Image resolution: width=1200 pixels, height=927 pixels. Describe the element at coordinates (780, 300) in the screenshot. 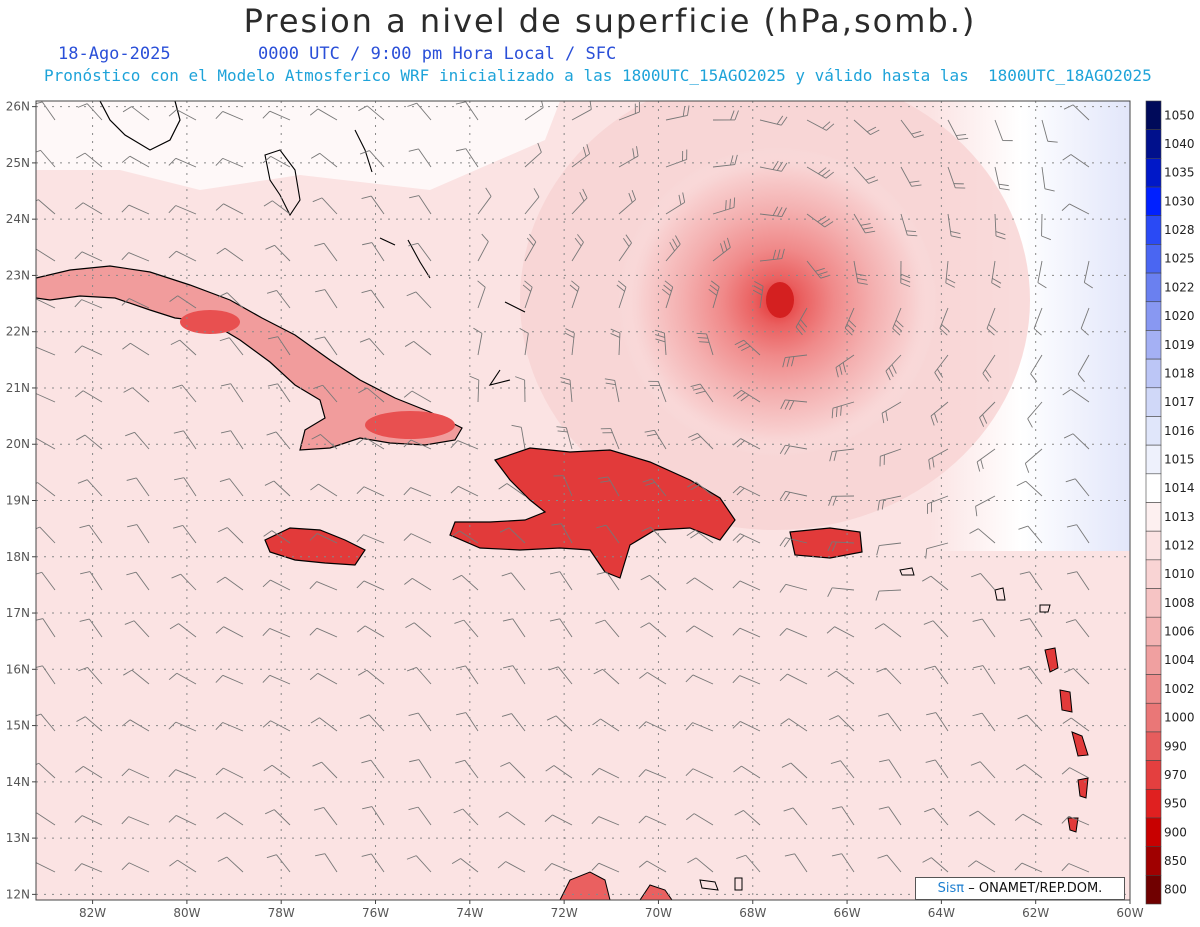

I see `storm-eye` at that location.